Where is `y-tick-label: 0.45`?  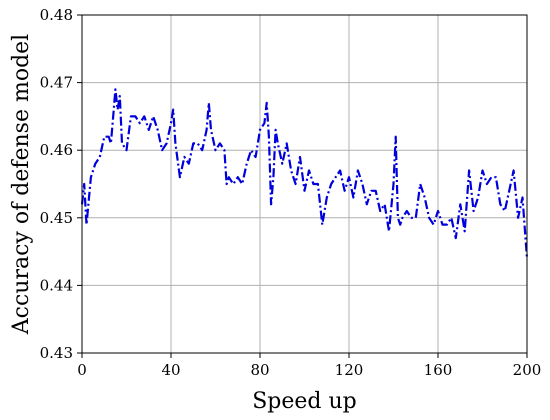 y-tick-label: 0.45 is located at coordinates (56, 218).